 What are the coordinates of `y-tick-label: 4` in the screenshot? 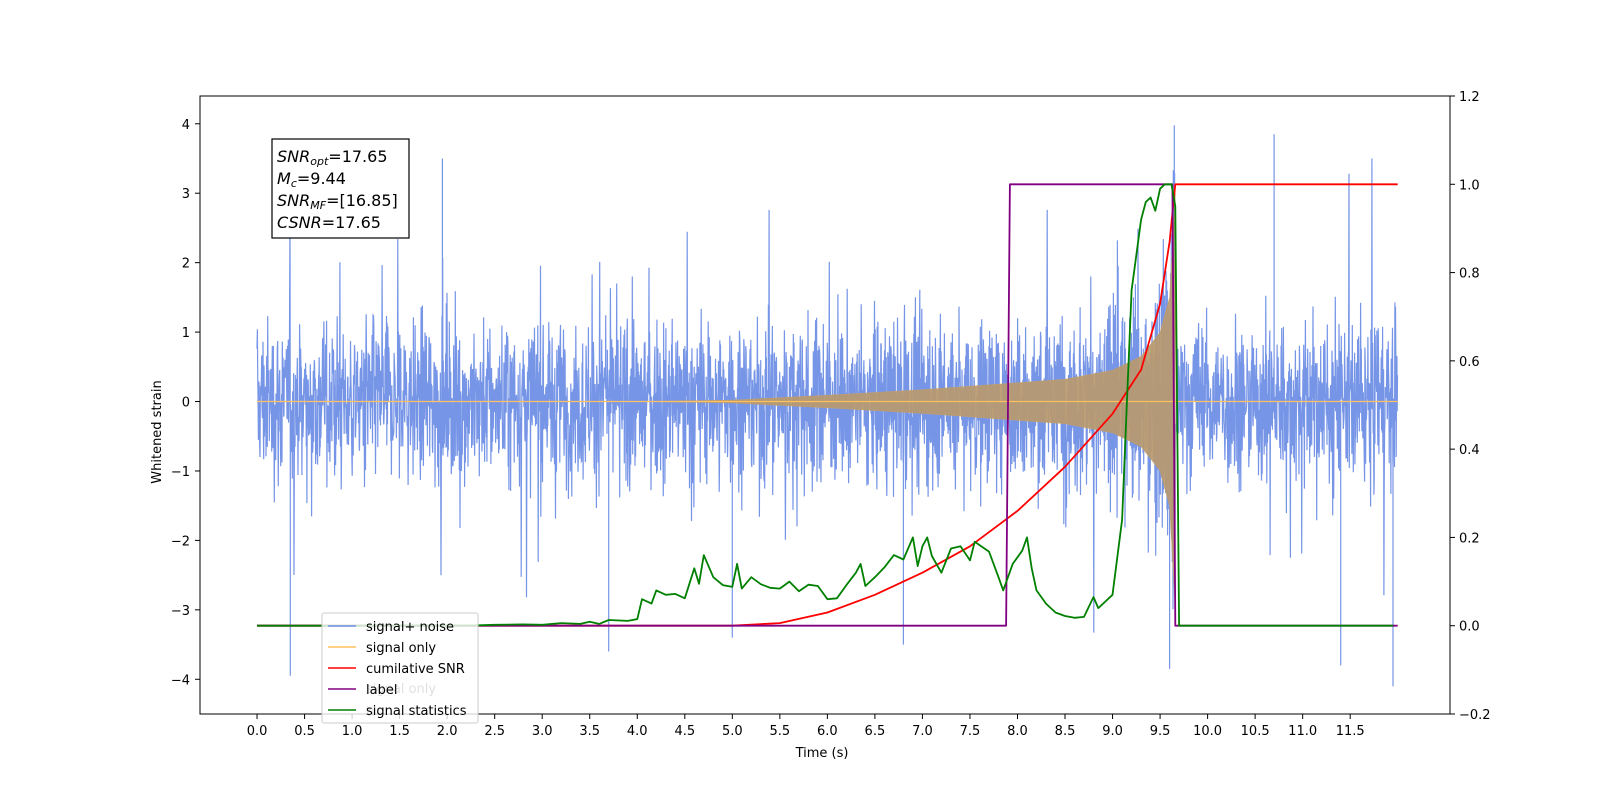 It's located at (186, 125).